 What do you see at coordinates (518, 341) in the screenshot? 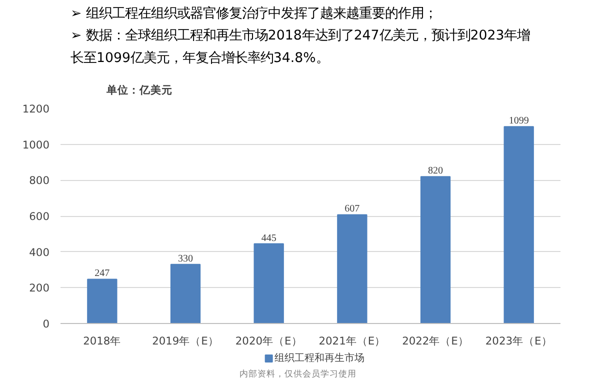
I see `x-tick-label: 2023年（E）` at bounding box center [518, 341].